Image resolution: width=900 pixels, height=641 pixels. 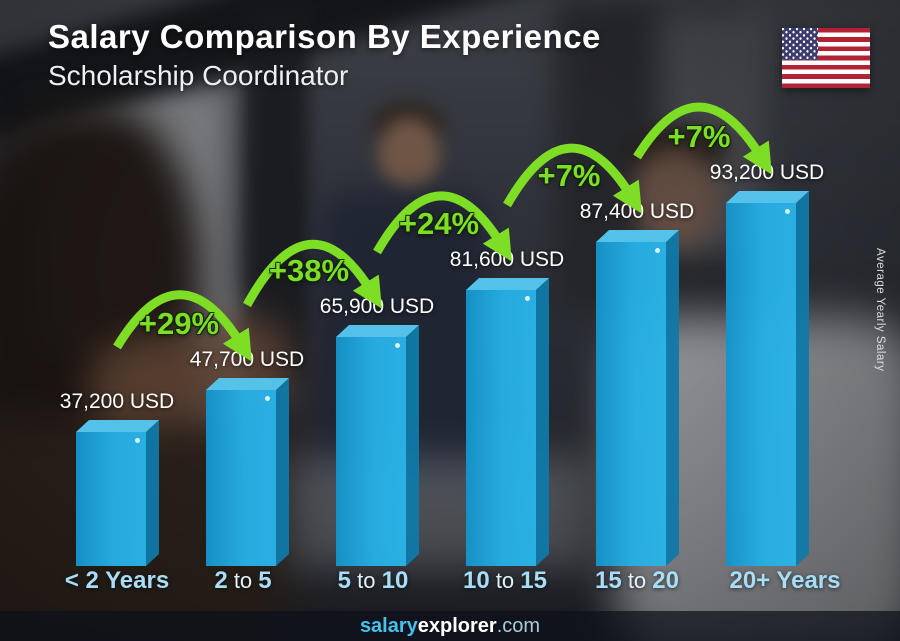 I want to click on category-label: 10 to 15, so click(x=505, y=581).